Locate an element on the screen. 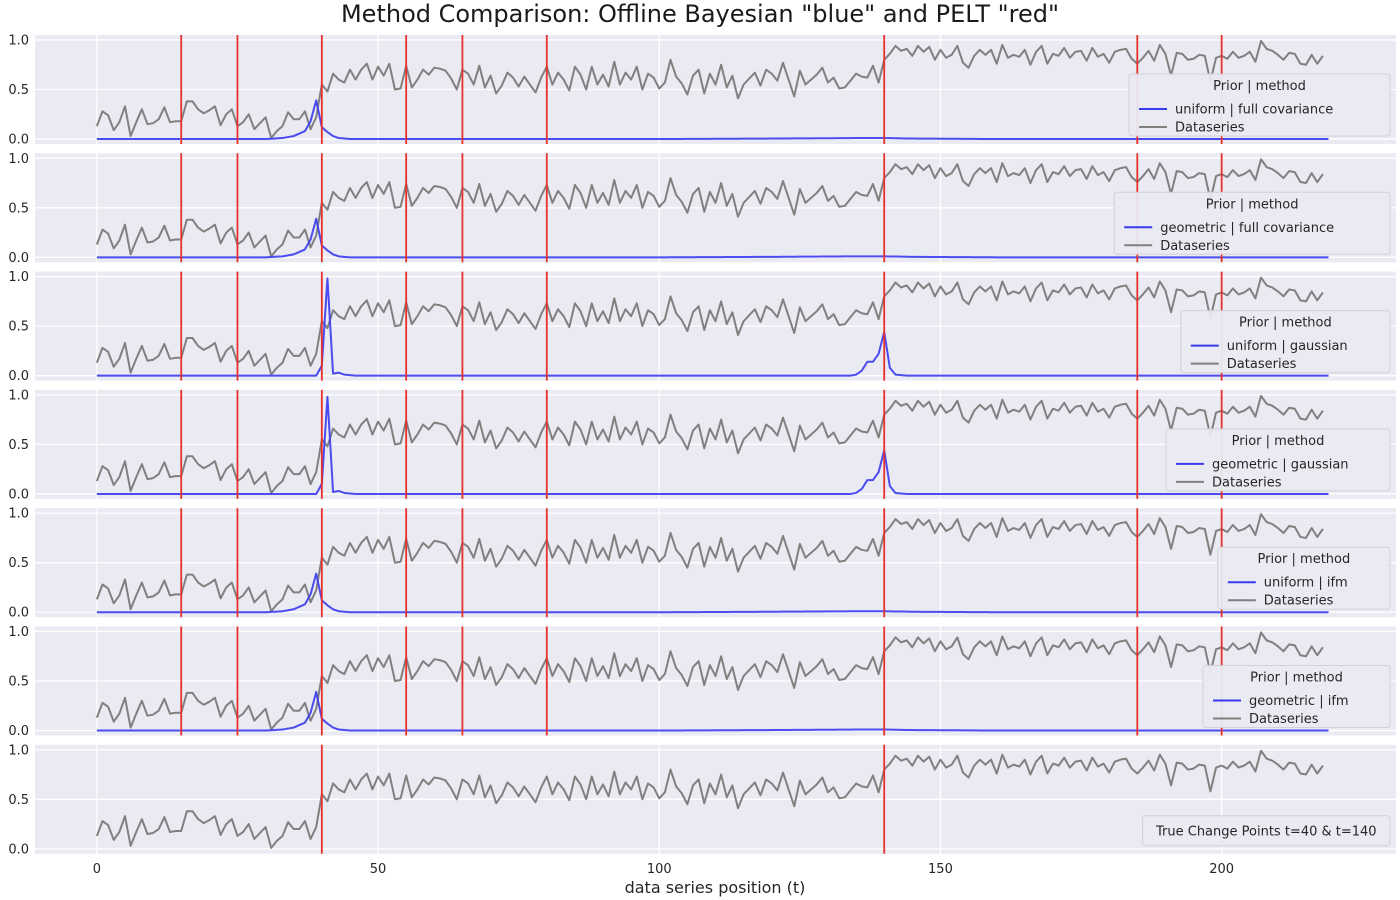 This screenshot has width=1400, height=900. x-tick-label: 100 is located at coordinates (659, 869).